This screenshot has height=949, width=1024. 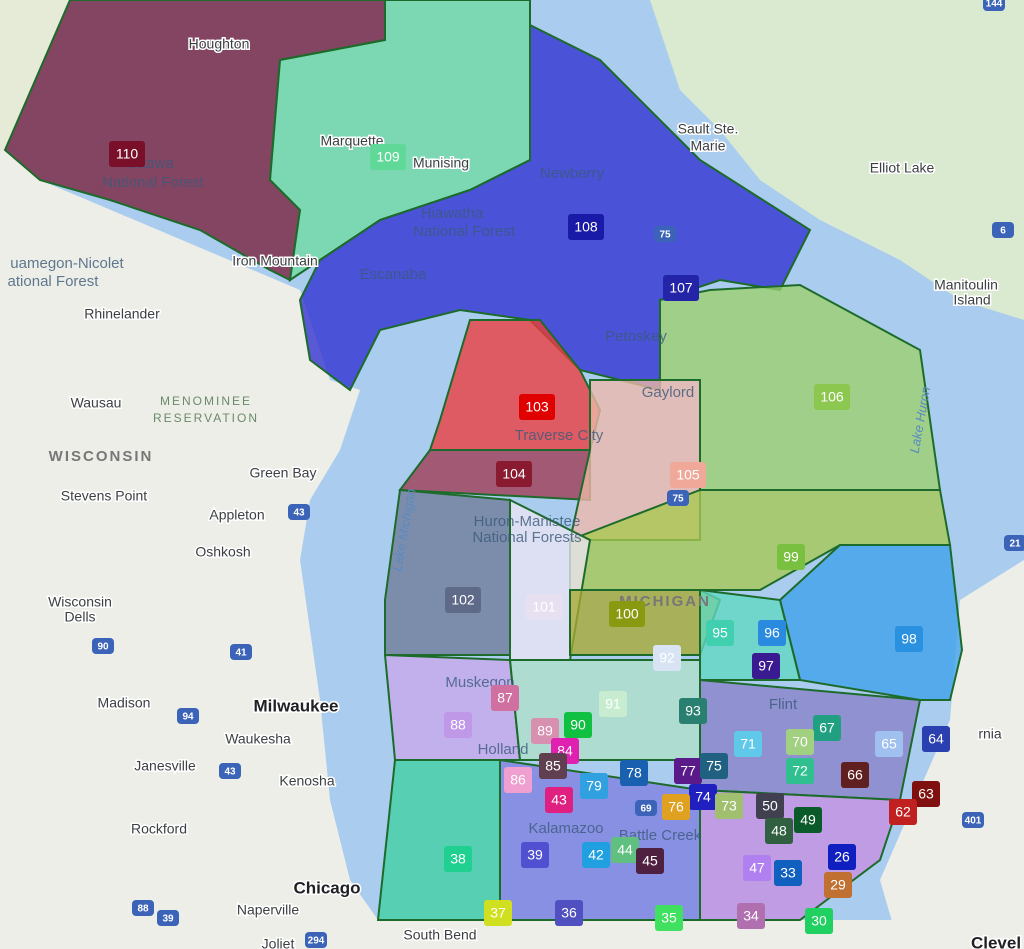 I want to click on district-label: 65, so click(x=889, y=744).